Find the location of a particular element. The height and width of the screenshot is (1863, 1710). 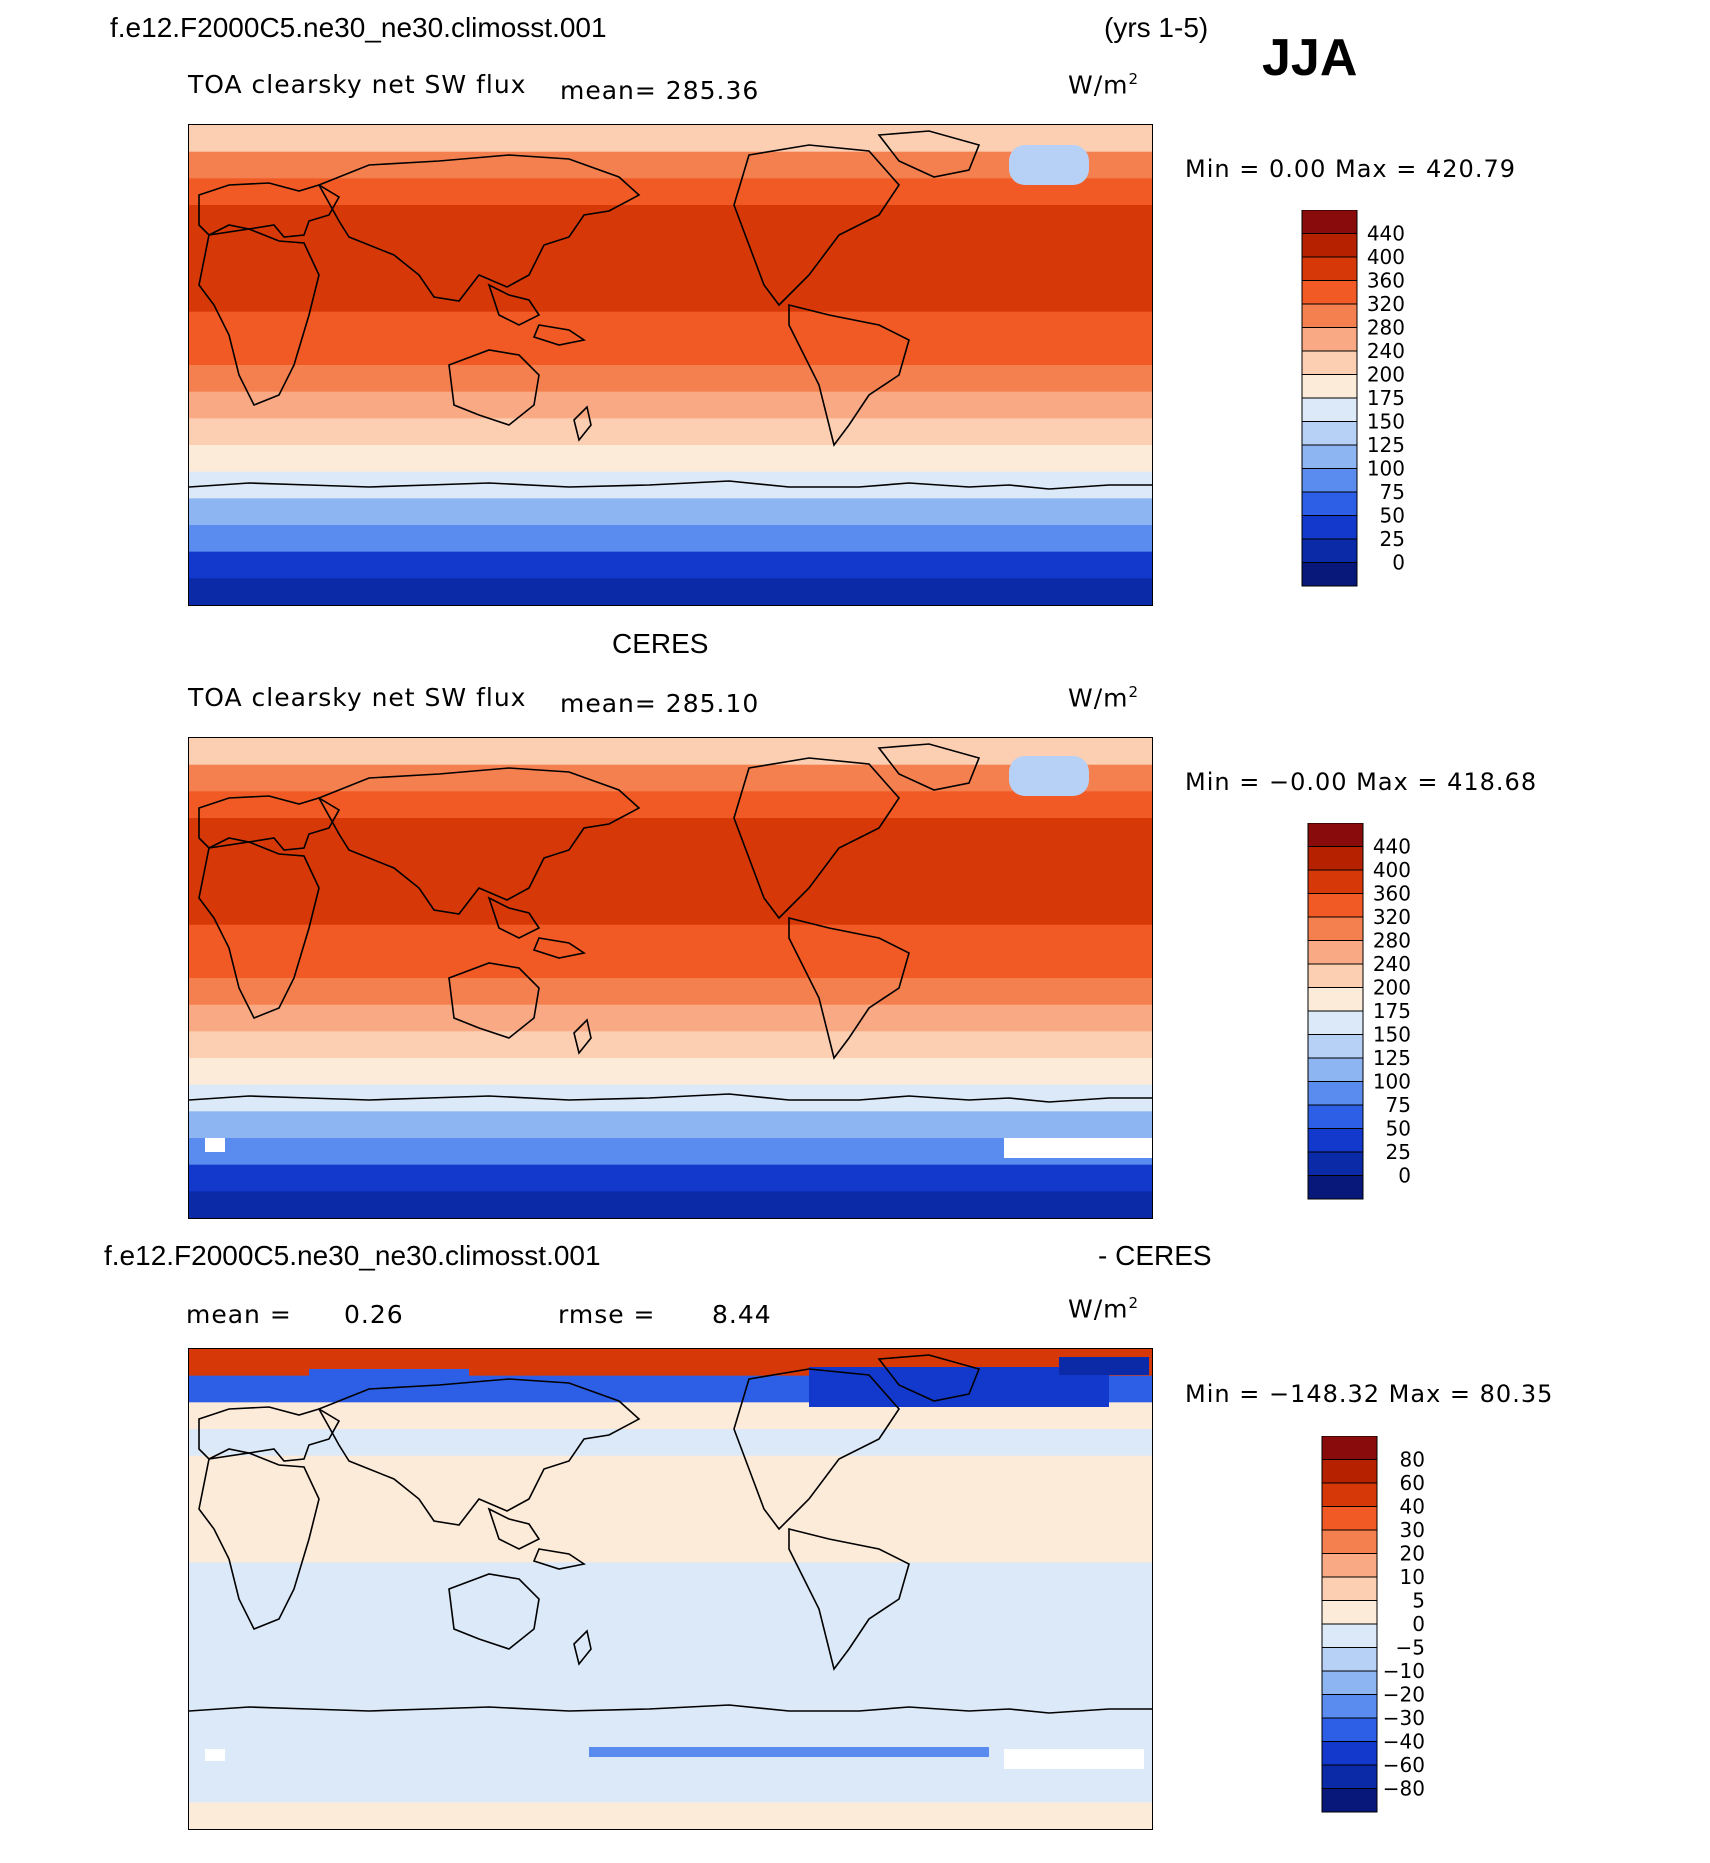

colorbar-tick-label-7: 175 is located at coordinates (1386, 398).